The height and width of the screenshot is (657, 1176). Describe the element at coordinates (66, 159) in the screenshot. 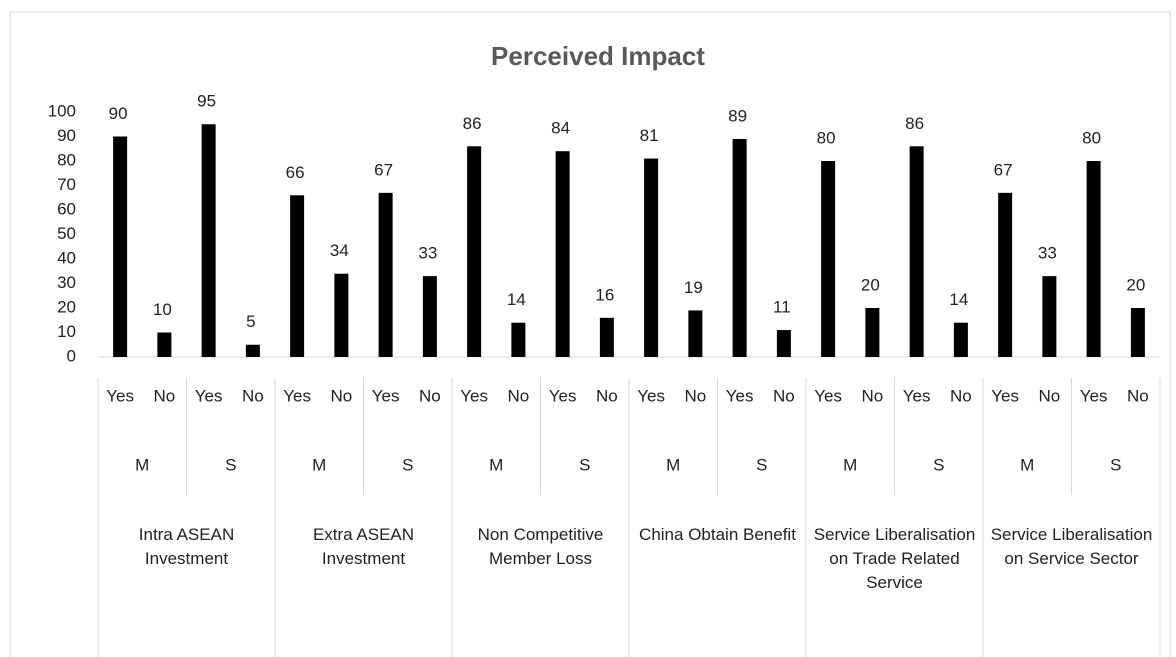

I see `y-tick-label: 80` at that location.